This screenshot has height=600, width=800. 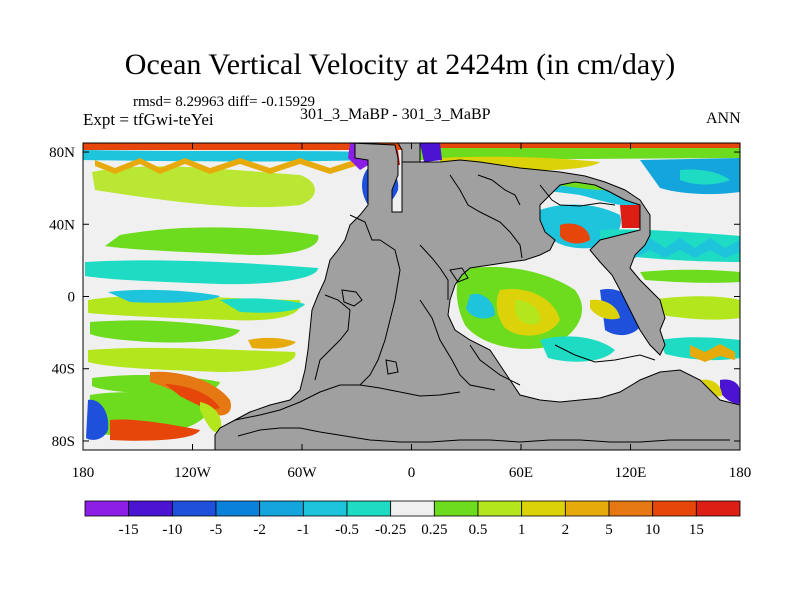 I want to click on colorbar: -15 -10 -5 -2 -1 -0.5 -0.25 0.25 0.5 1 2 5 10 15, so click(x=412, y=519).